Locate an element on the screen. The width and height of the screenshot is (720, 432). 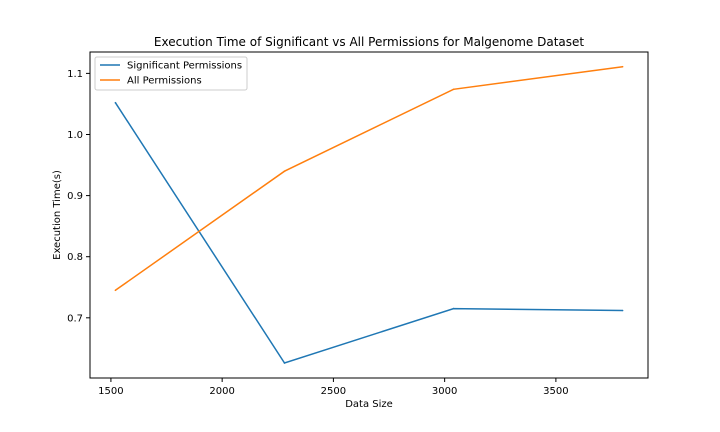
legend-label-1: Significant Permissions is located at coordinates (184, 66).